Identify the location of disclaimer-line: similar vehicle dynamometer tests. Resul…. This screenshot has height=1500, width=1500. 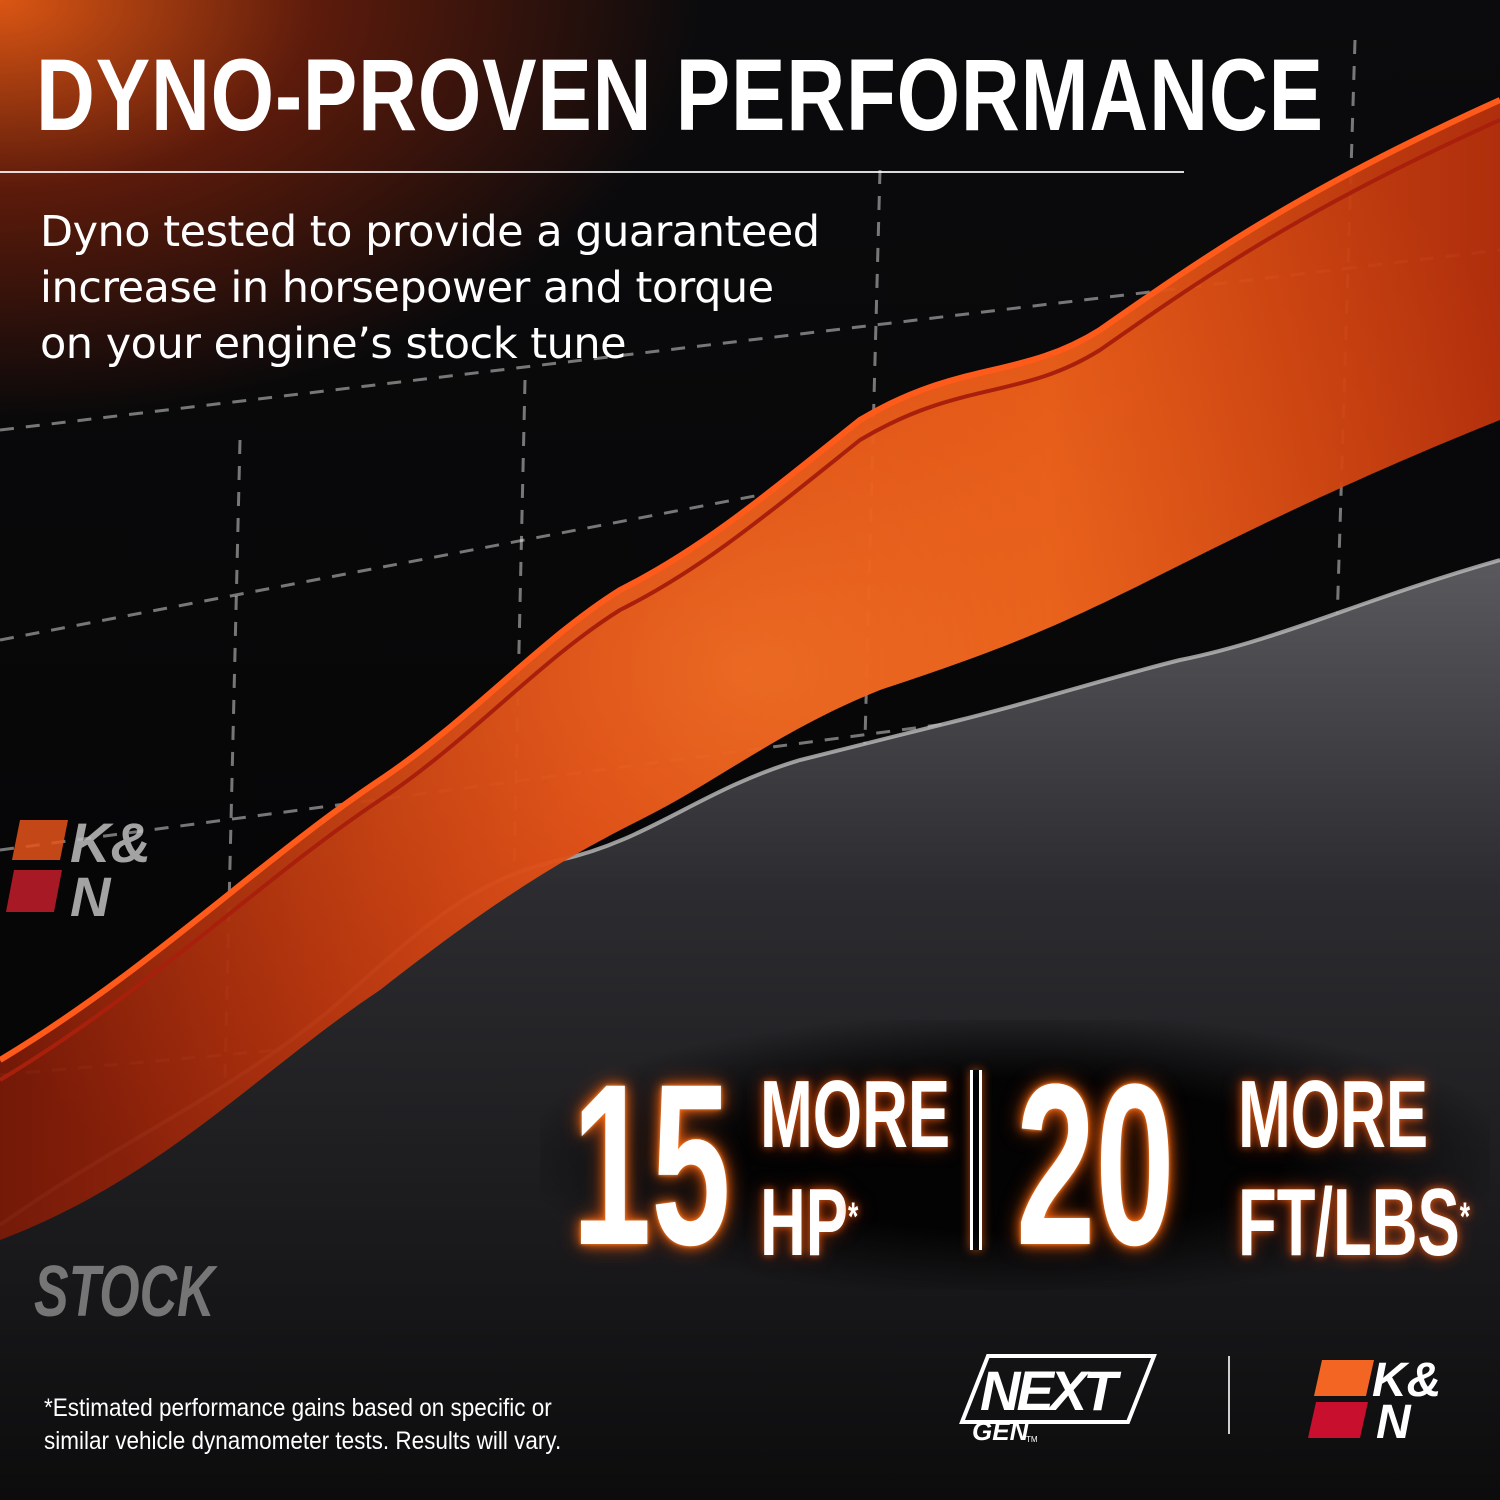
(303, 1441).